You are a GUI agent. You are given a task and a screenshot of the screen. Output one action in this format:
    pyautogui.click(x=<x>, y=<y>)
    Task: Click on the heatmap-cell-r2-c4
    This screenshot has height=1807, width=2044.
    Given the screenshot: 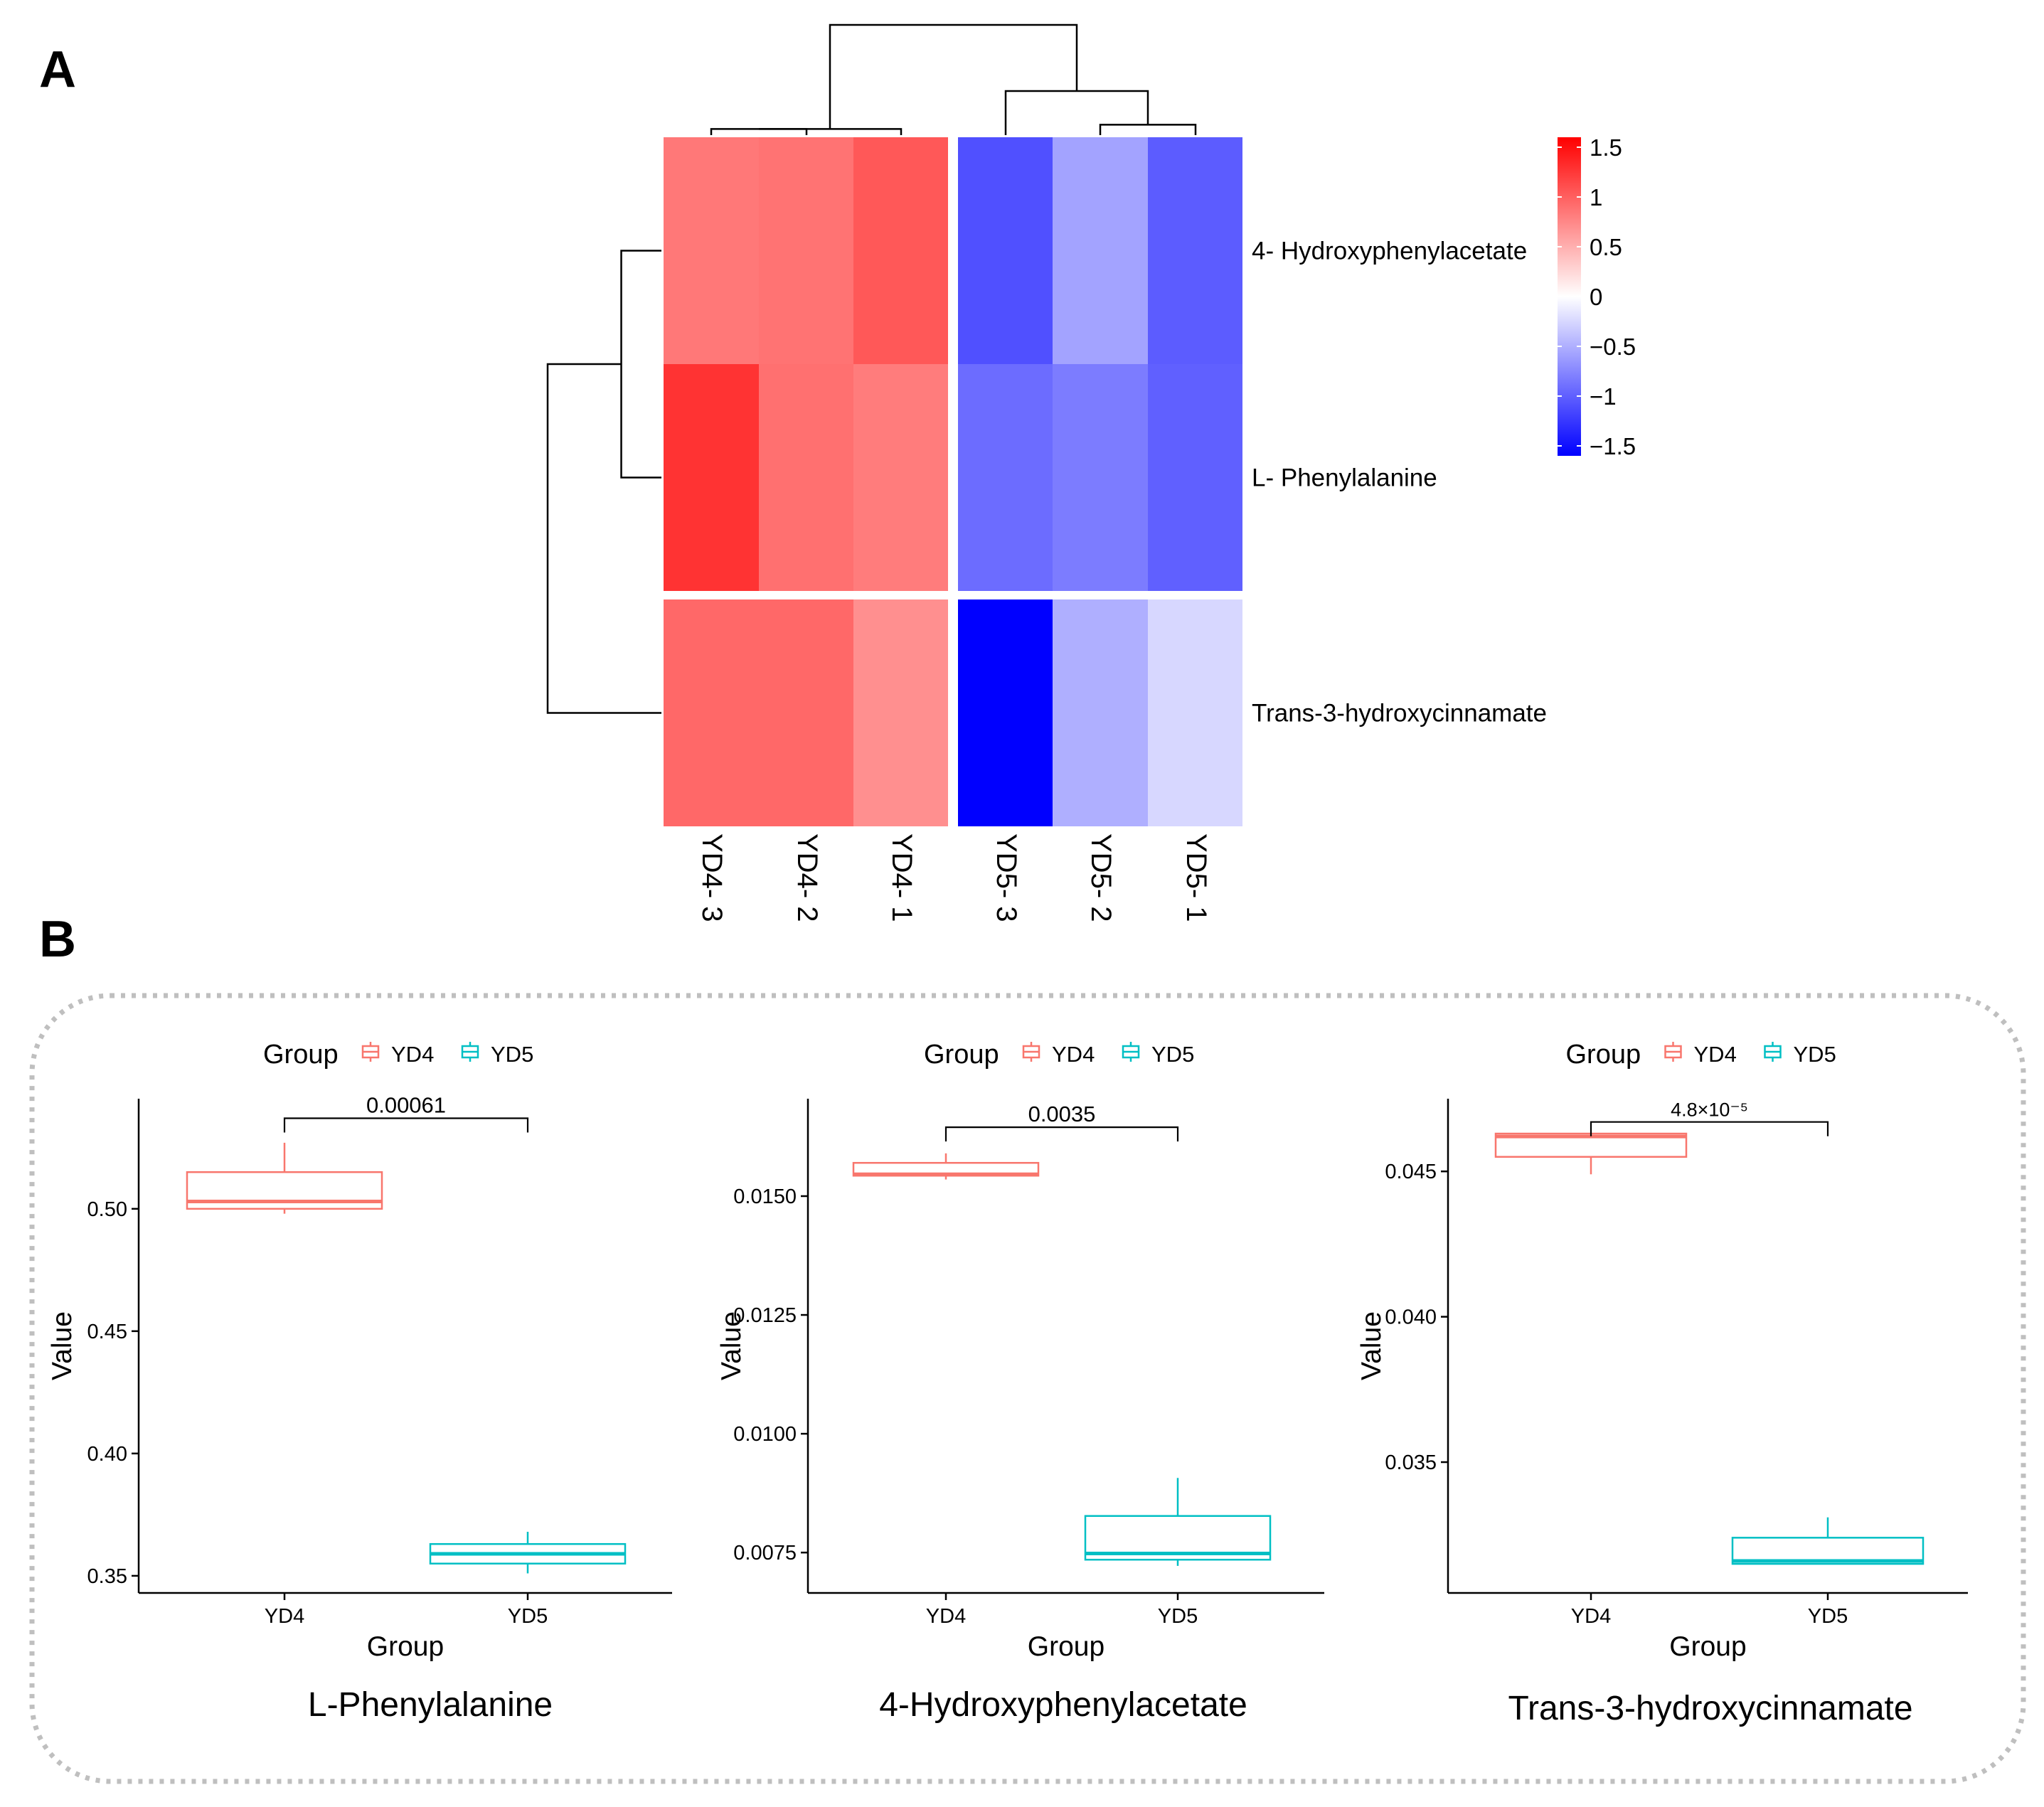 What is the action you would take?
    pyautogui.click(x=1100, y=713)
    